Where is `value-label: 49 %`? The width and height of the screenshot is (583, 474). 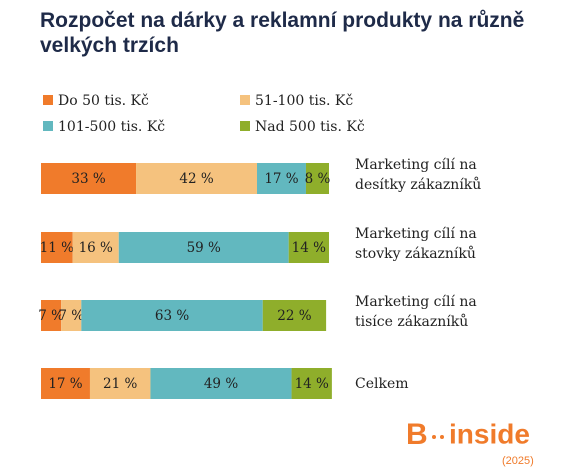 value-label: 49 % is located at coordinates (221, 384).